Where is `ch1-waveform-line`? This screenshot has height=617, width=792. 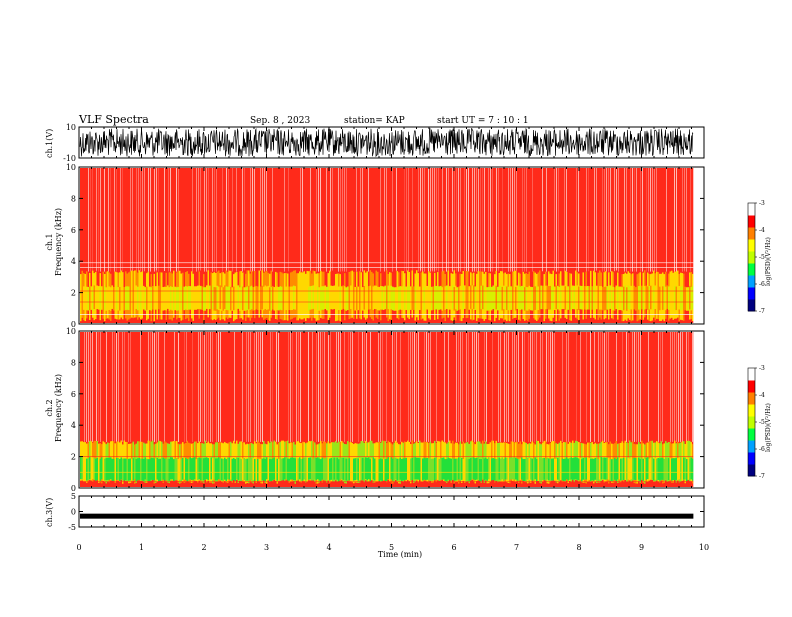
ch1-waveform-line is located at coordinates (386, 142).